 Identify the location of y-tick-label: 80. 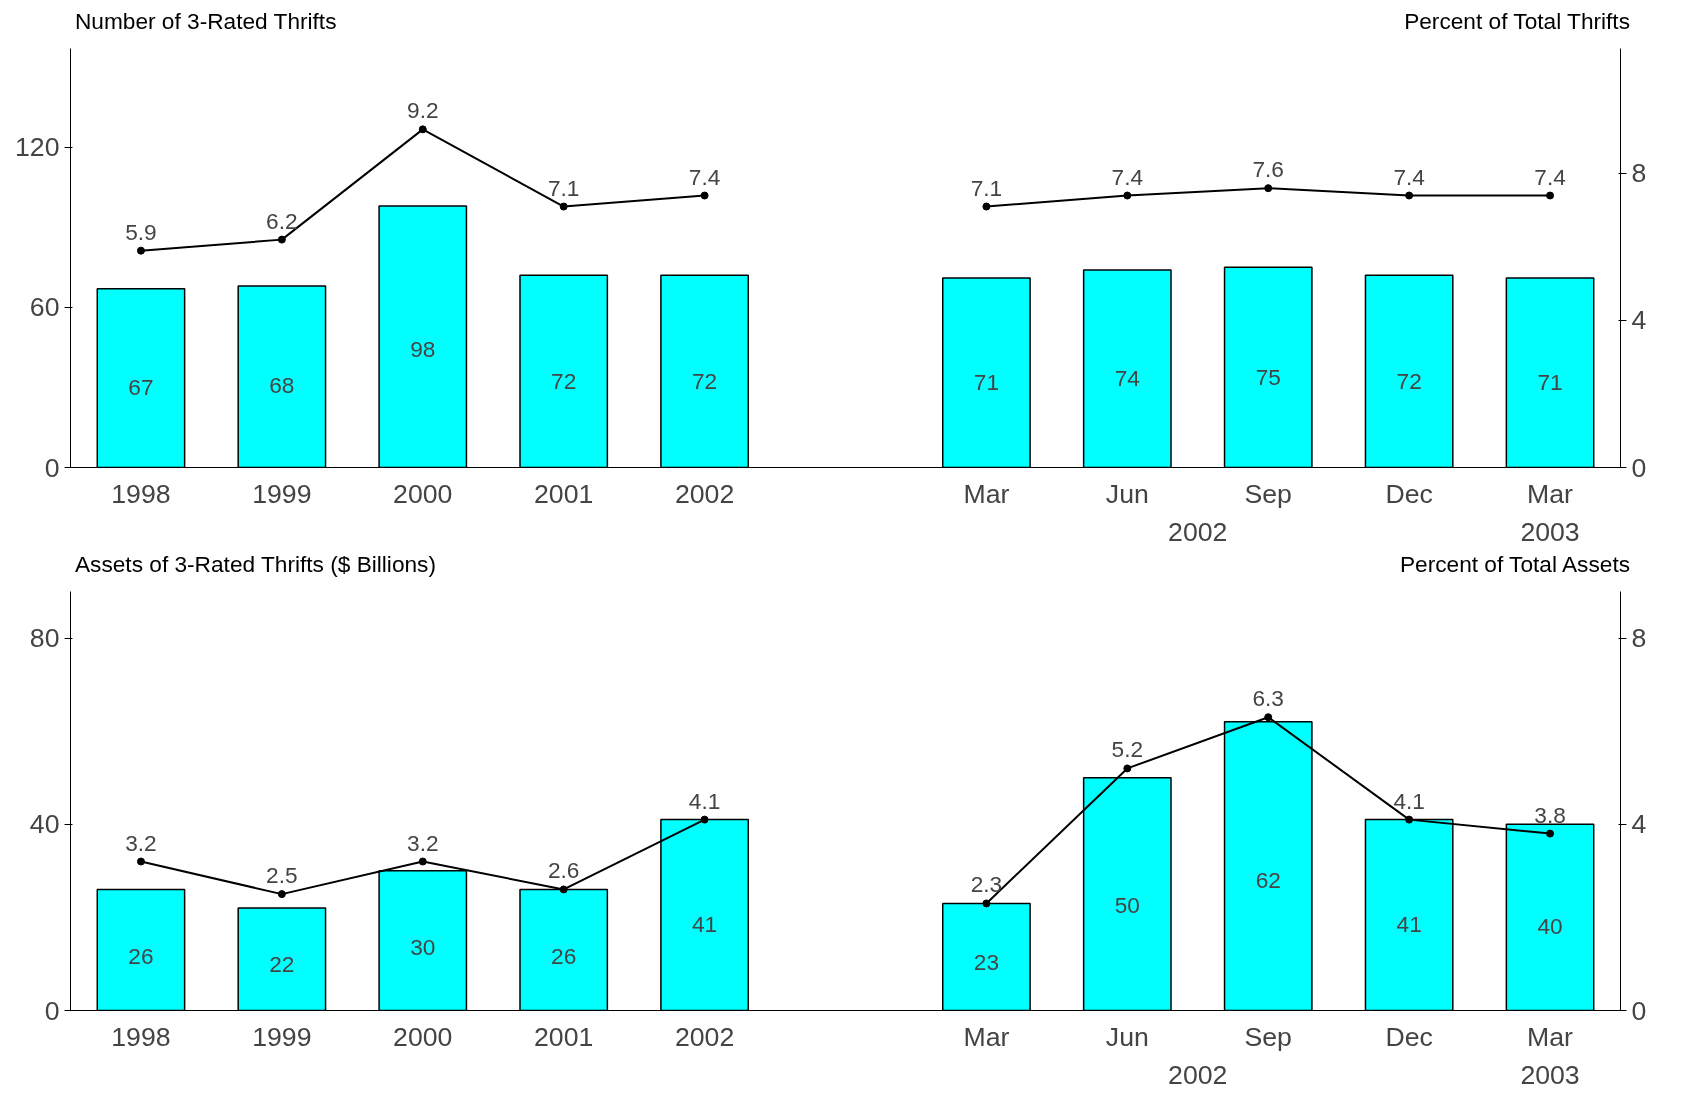
(44, 638).